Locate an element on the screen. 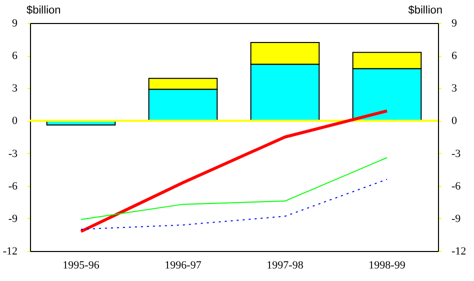 The height and width of the screenshot is (281, 474). x-tick-label: 1998-99 is located at coordinates (387, 266).